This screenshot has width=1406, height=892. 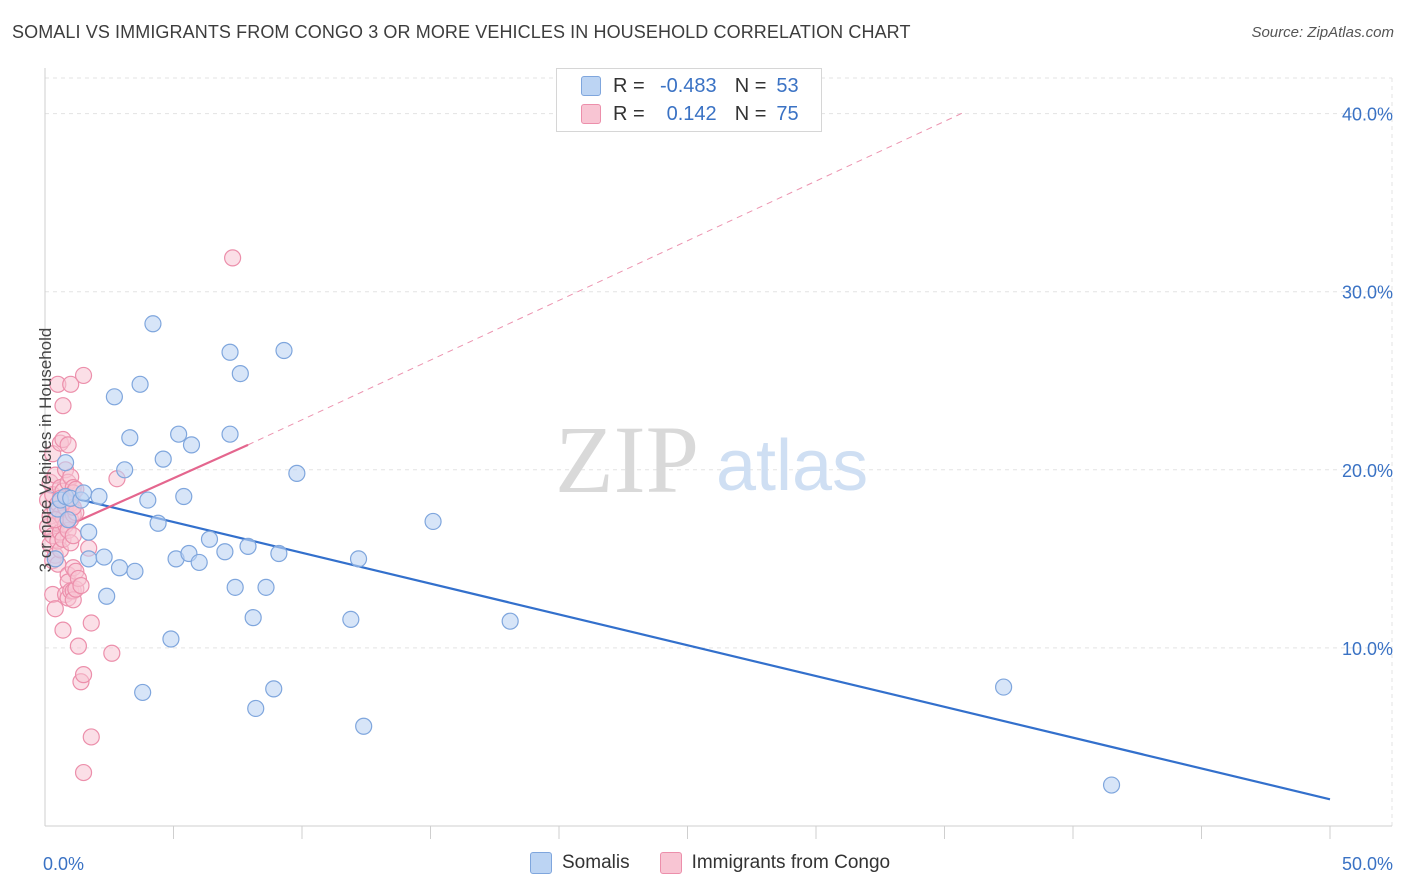 I want to click on legend-r-value-somalis: -0.483, so click(x=688, y=85).